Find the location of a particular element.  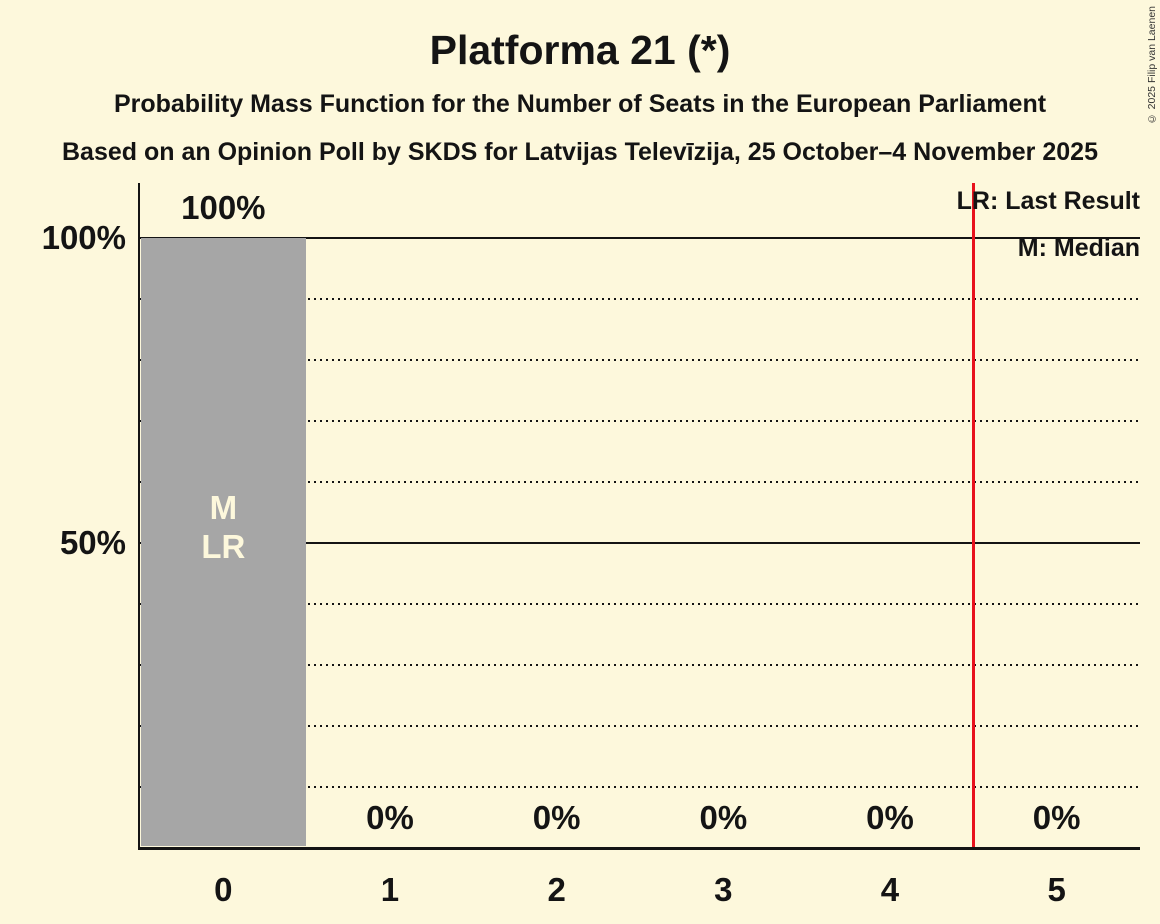

y-axis-tick-50: 50% is located at coordinates (92, 542).